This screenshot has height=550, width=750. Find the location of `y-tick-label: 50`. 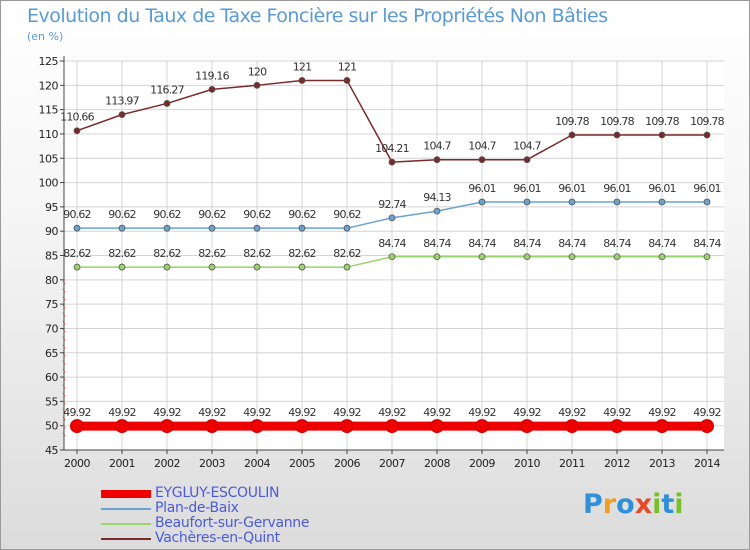

y-tick-label: 50 is located at coordinates (51, 426).